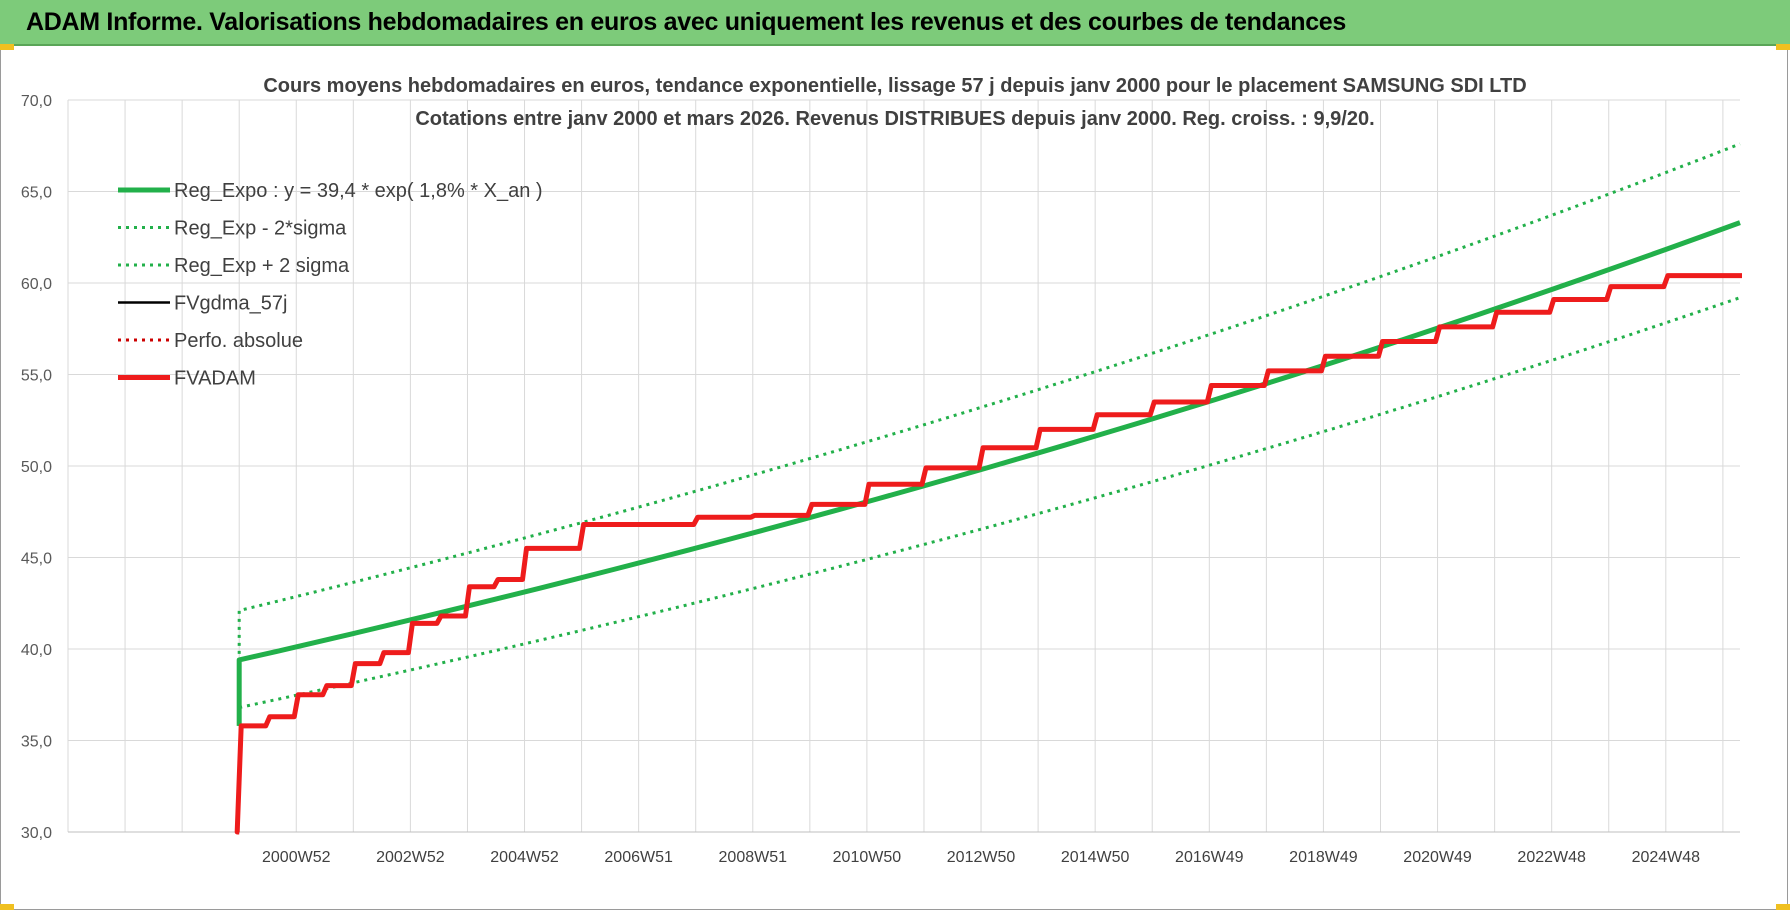 The image size is (1790, 915). What do you see at coordinates (1666, 857) in the screenshot?
I see `x-tick-label: 2024W48` at bounding box center [1666, 857].